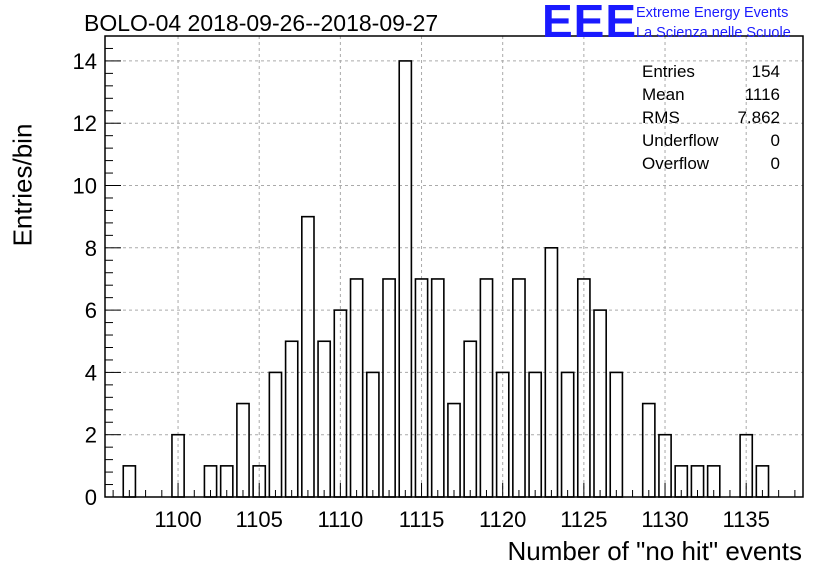  What do you see at coordinates (713, 33) in the screenshot?
I see `logo-line-2: La Scienza nelle Scuole` at bounding box center [713, 33].